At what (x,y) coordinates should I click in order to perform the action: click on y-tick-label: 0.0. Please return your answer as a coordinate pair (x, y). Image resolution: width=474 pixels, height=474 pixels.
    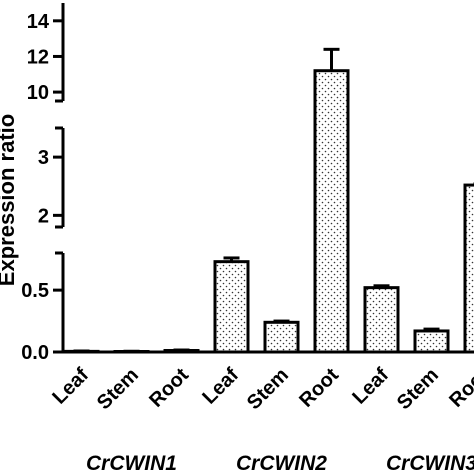
    Looking at the image, I should click on (35, 353).